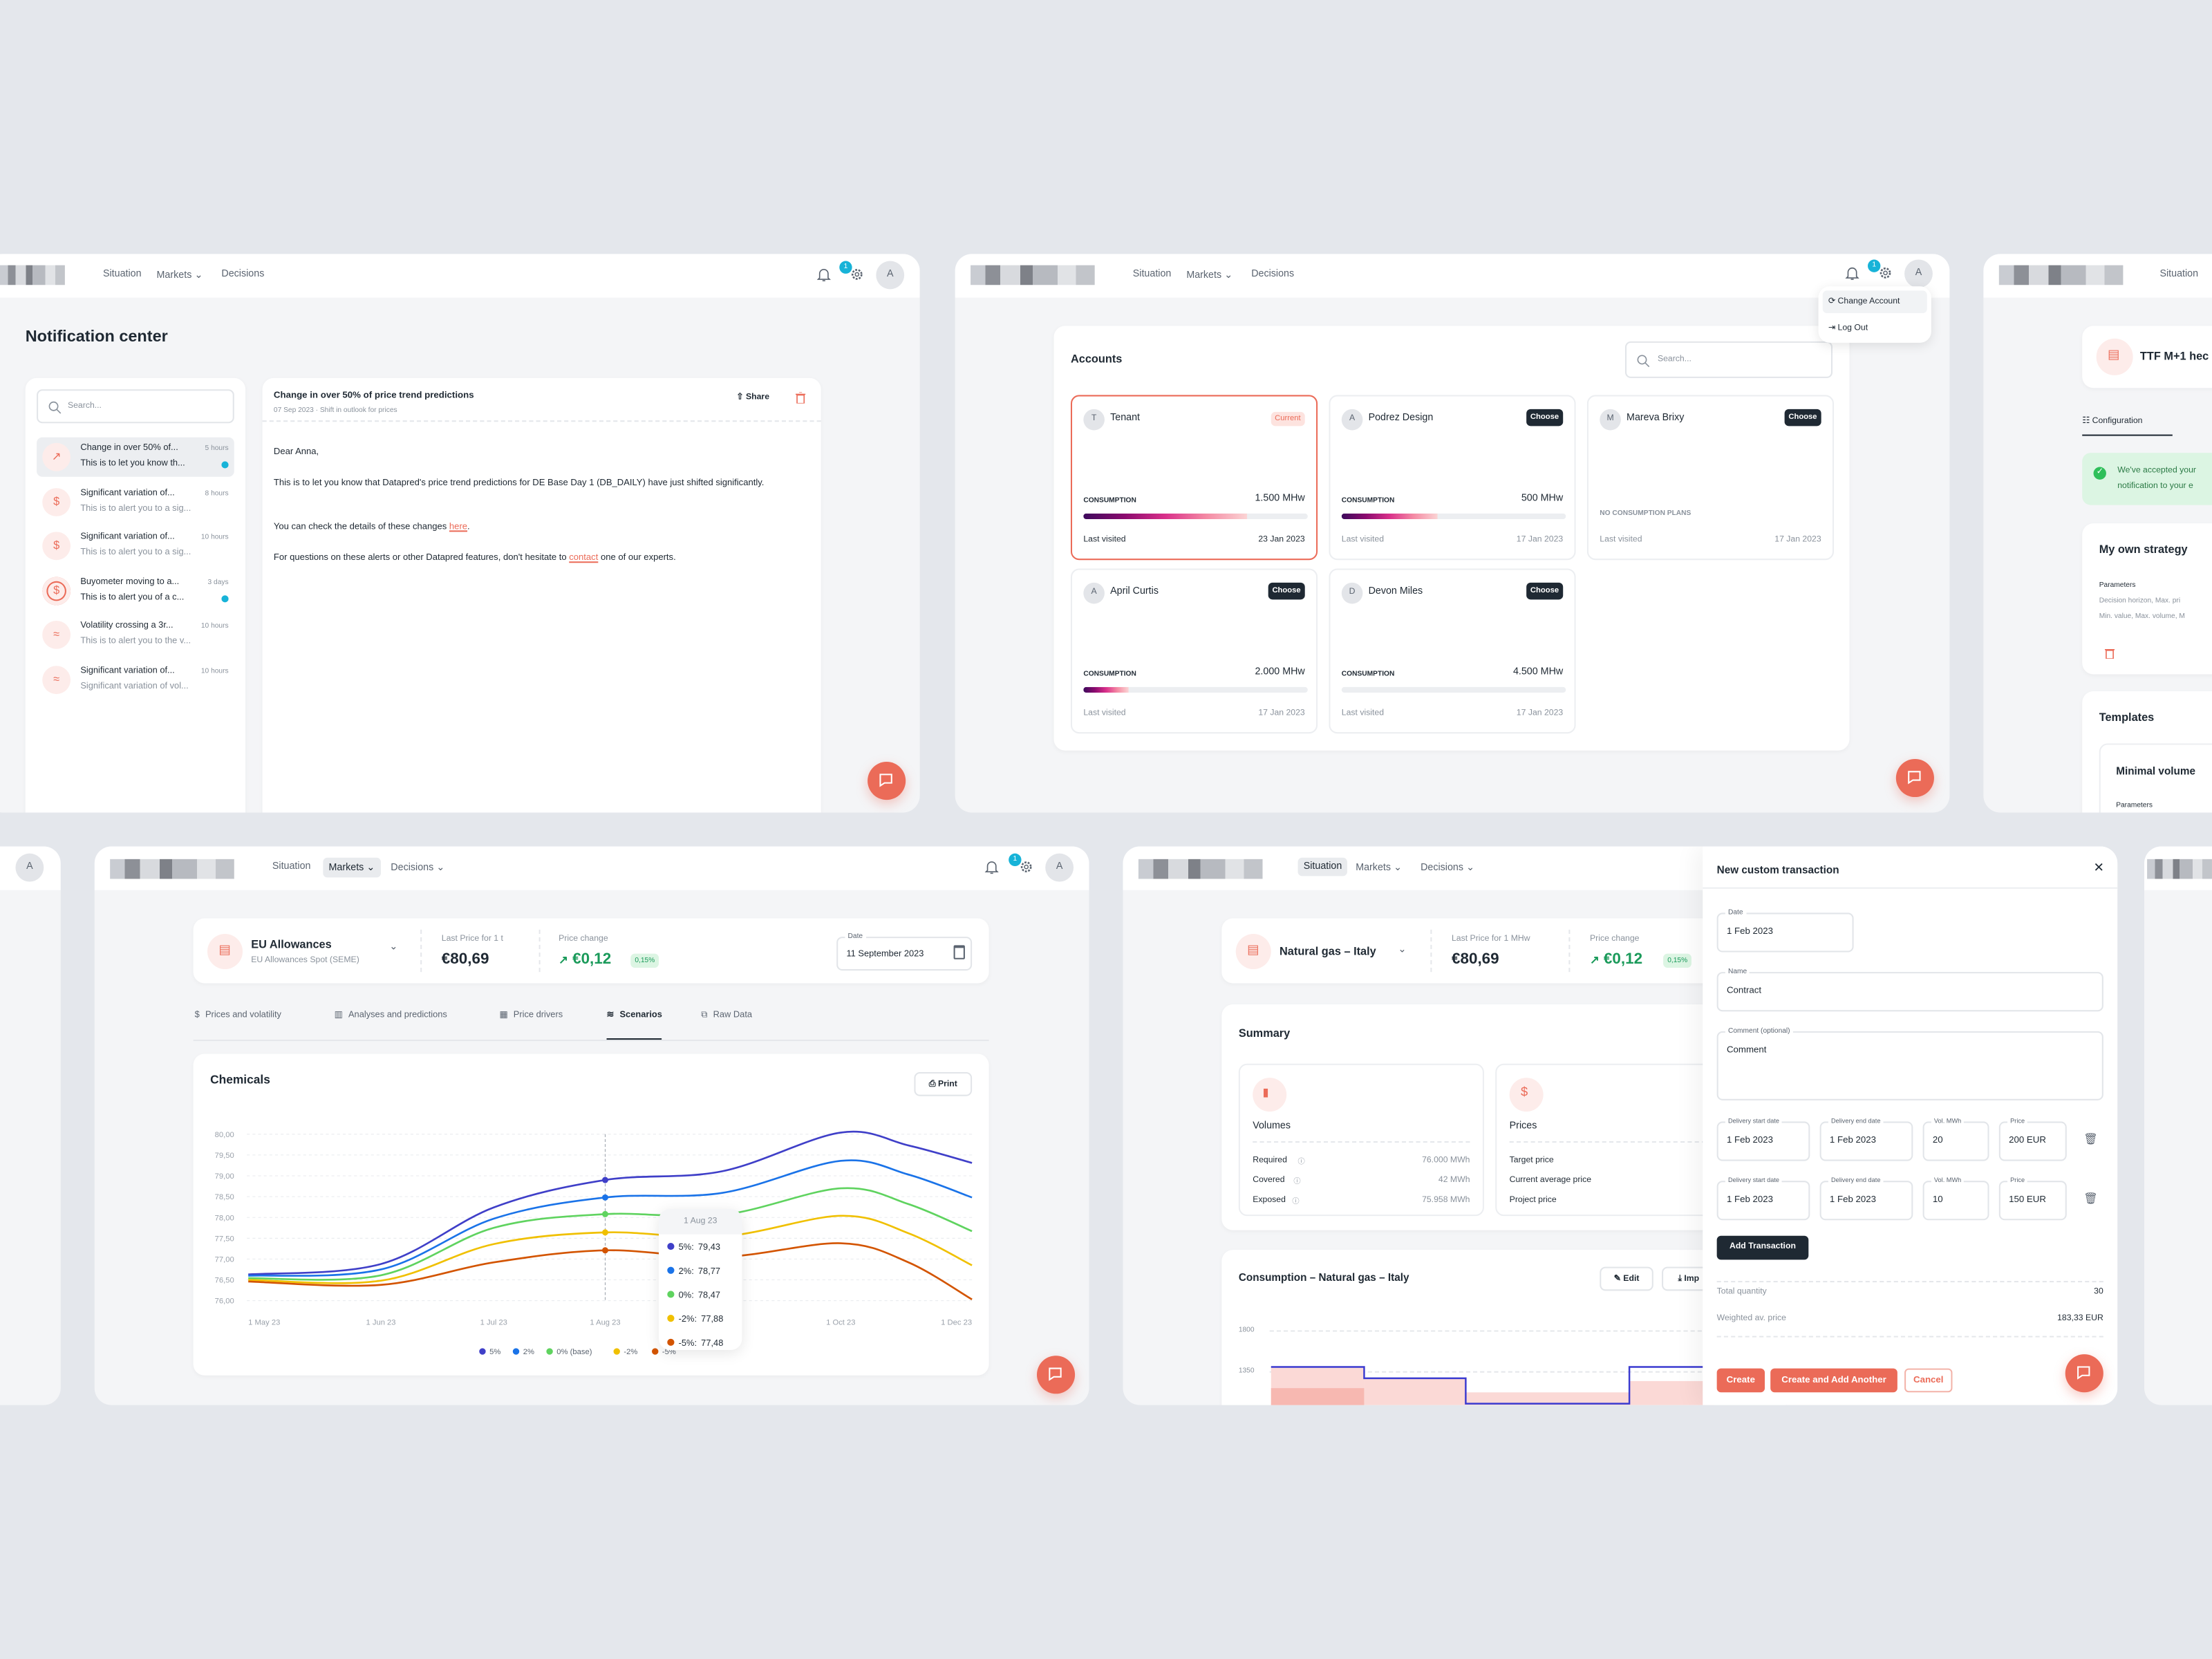 The width and height of the screenshot is (2212, 1659). I want to click on price-change-label: Price change, so click(583, 939).